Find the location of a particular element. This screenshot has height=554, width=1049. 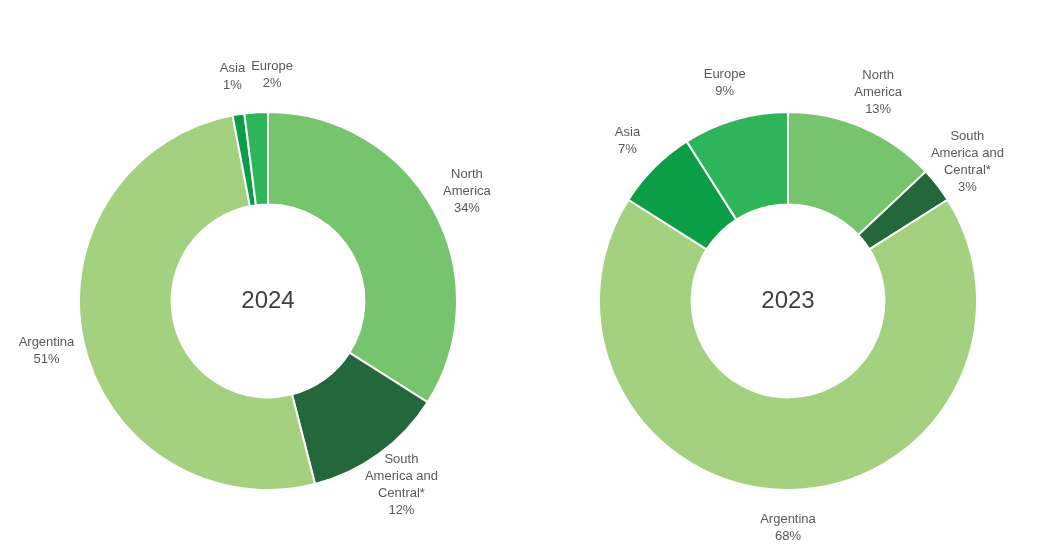

data-label: 2% is located at coordinates (272, 82).